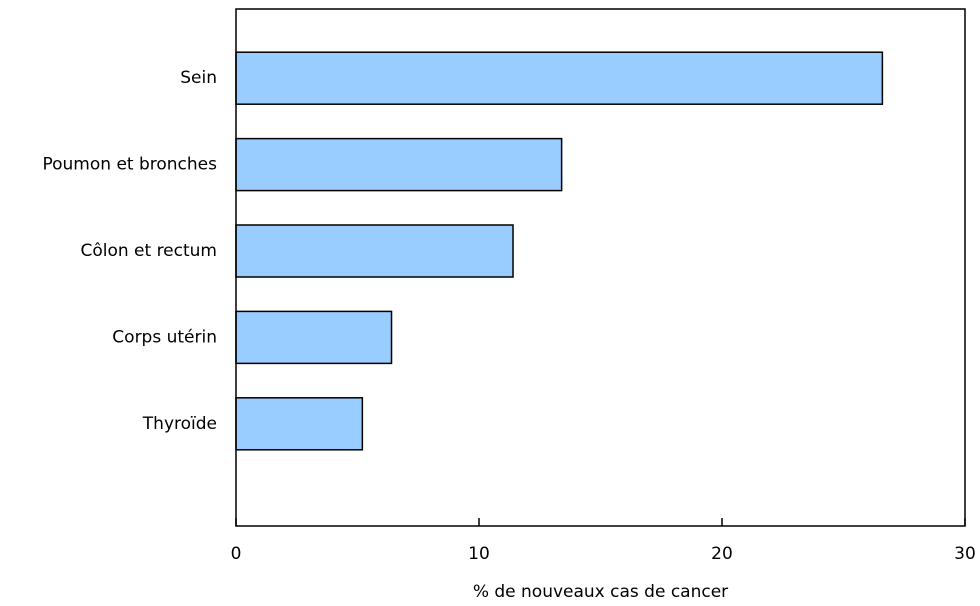  Describe the element at coordinates (129, 165) in the screenshot. I see `y-tick-label-2: Poumon et bronches` at that location.